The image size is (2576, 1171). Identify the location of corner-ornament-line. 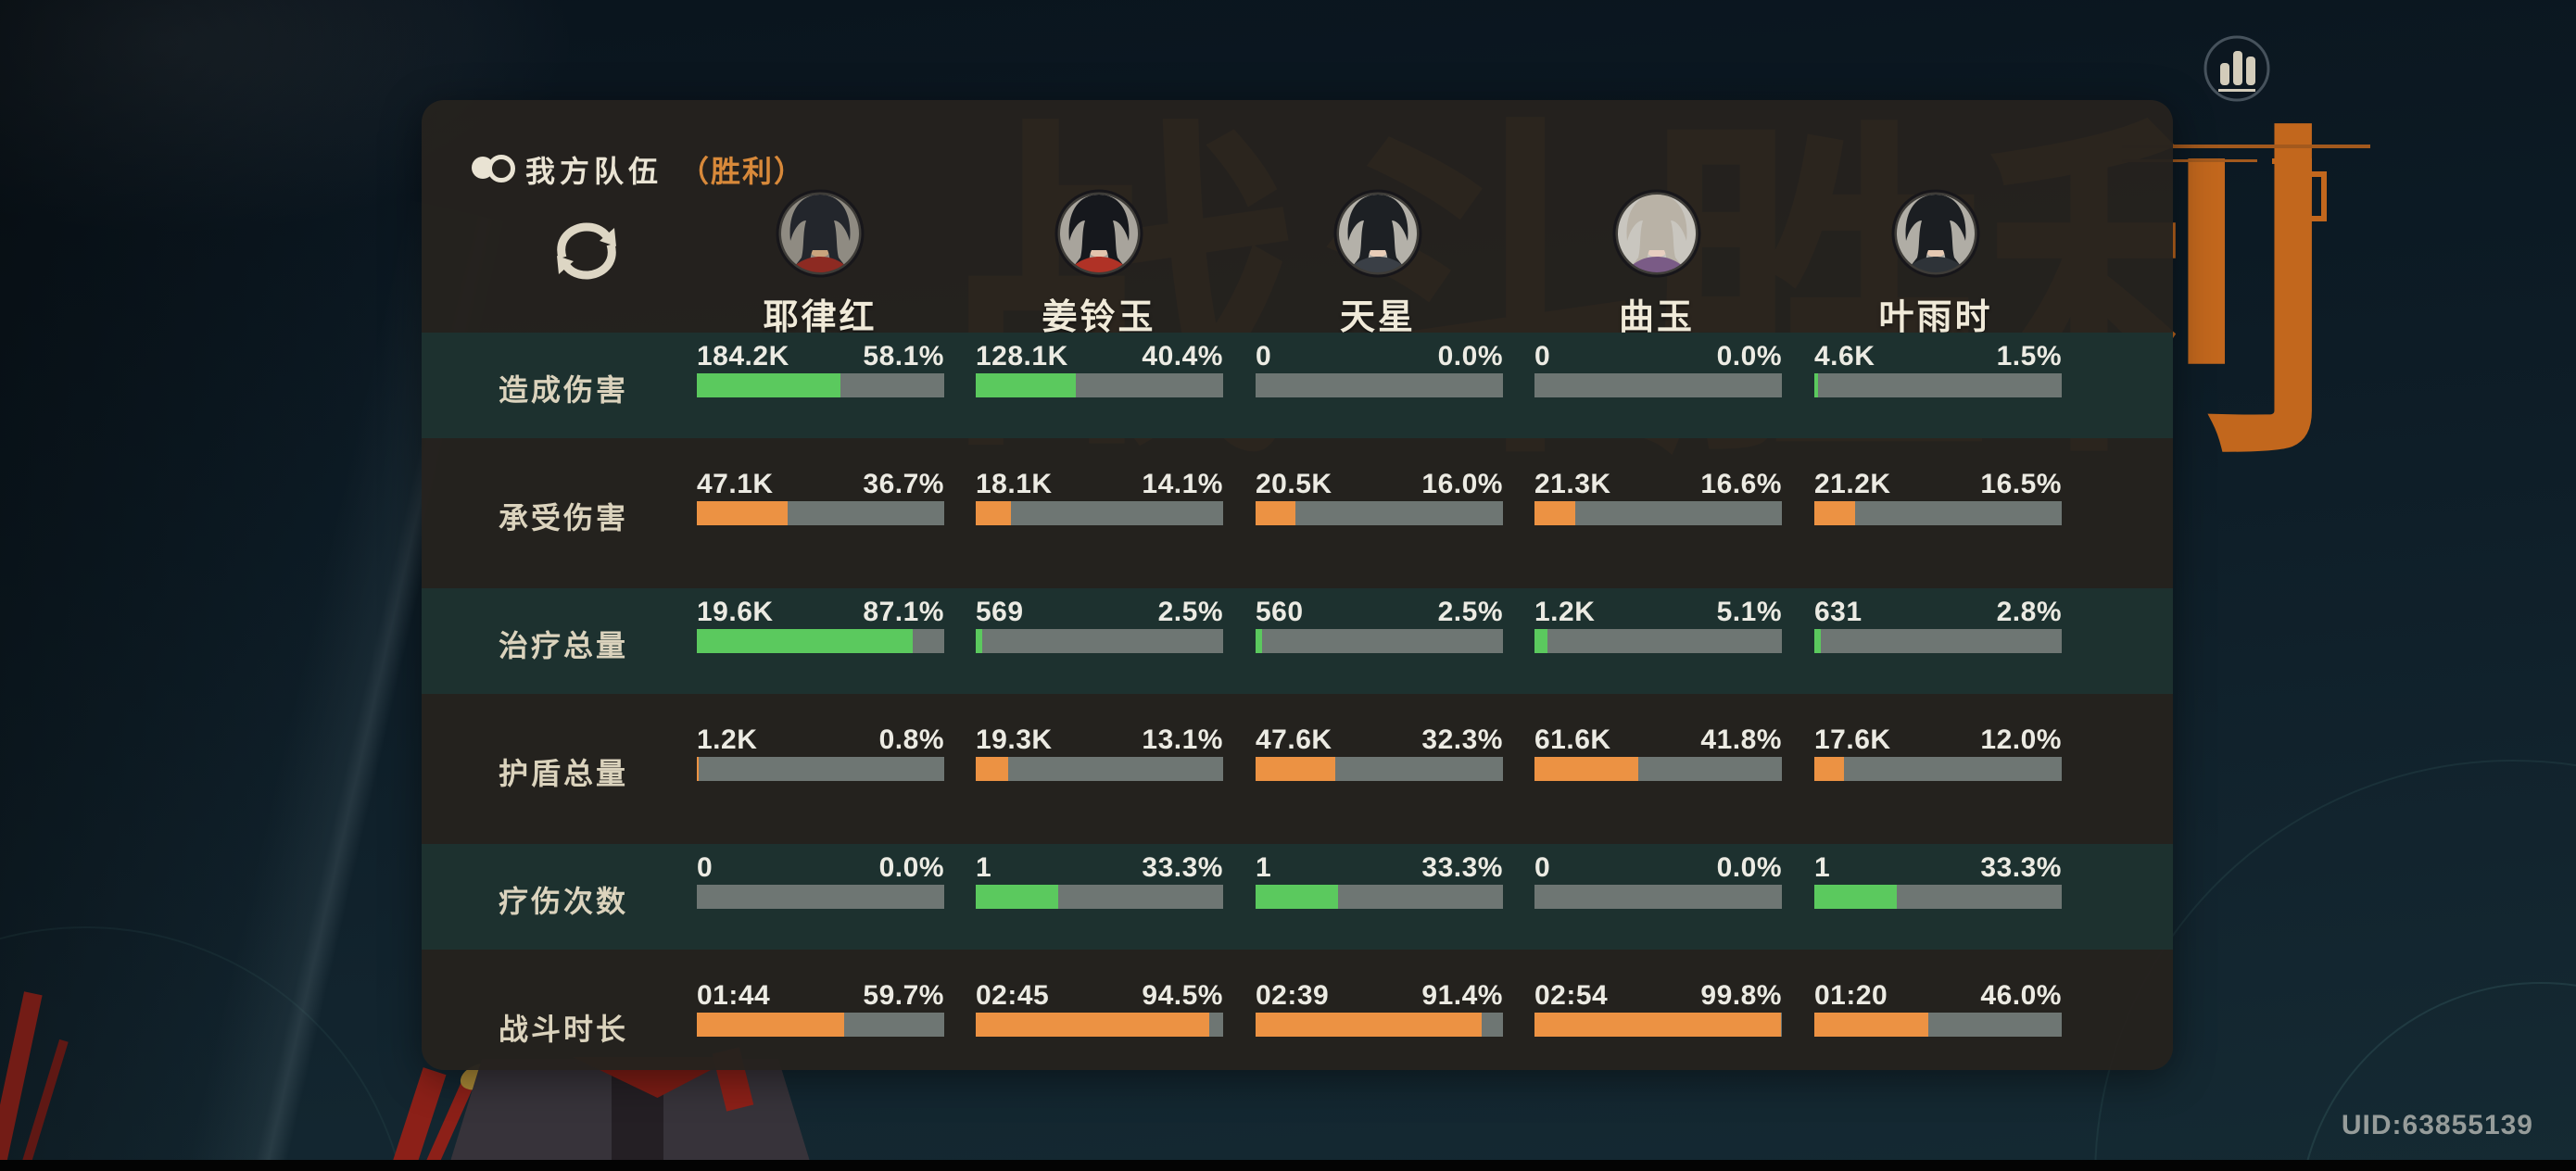
(2246, 147).